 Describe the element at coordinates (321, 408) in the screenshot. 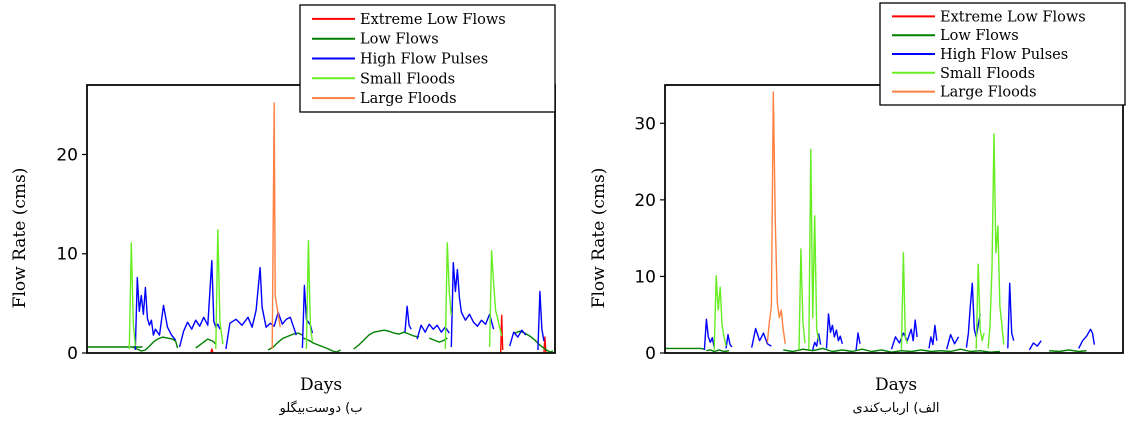

I see `chart-caption: ب) دوست‌بیگلو` at that location.